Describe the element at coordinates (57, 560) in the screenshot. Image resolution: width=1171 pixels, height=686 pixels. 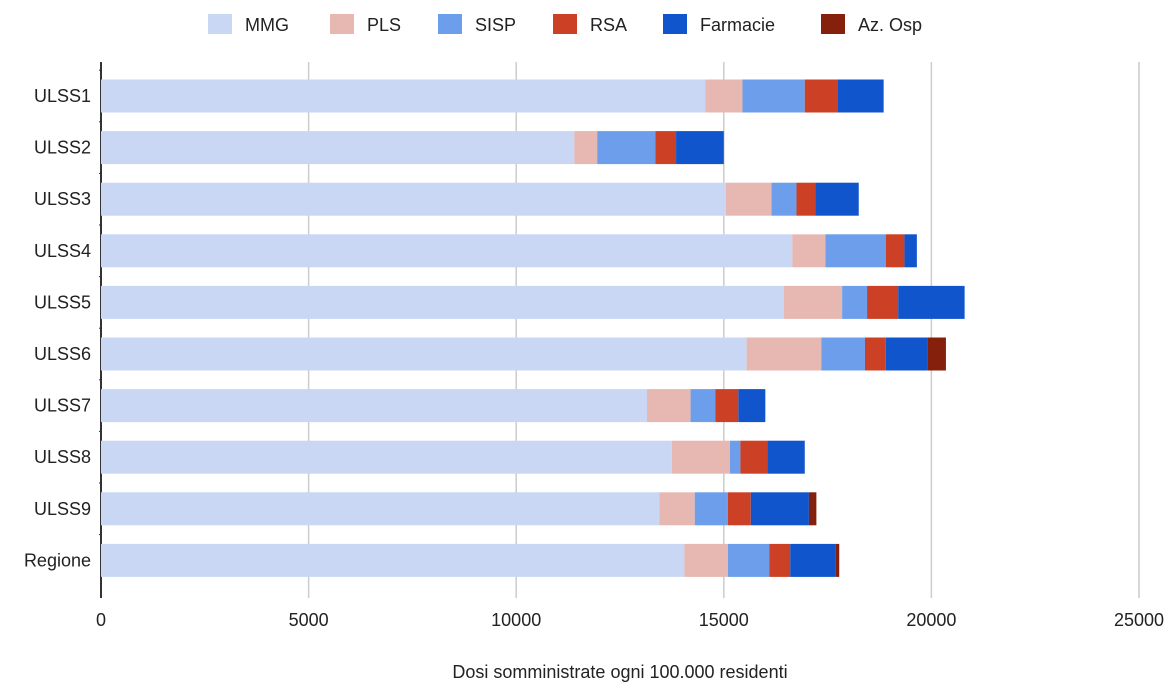
I see `category-label-regione: Regione` at that location.